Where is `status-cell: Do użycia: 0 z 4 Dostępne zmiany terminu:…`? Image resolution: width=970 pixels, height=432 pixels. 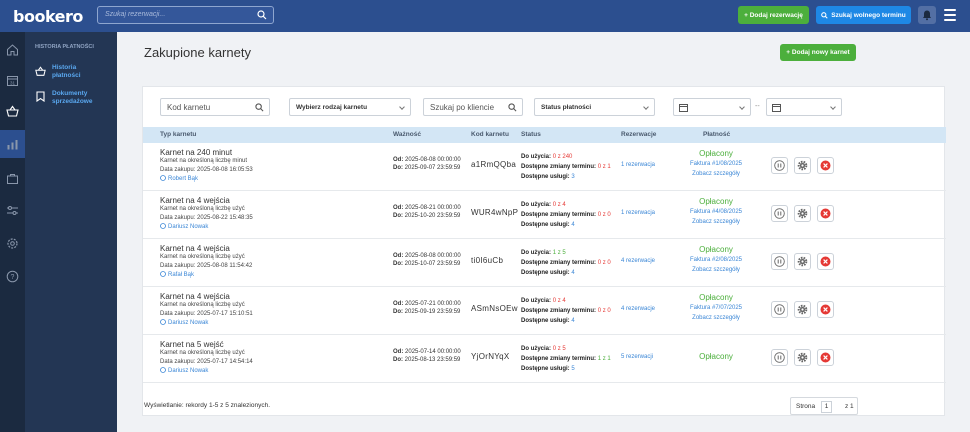
status-cell: Do użycia: 0 z 4 Dostępne zmiany terminu:… is located at coordinates (566, 215).